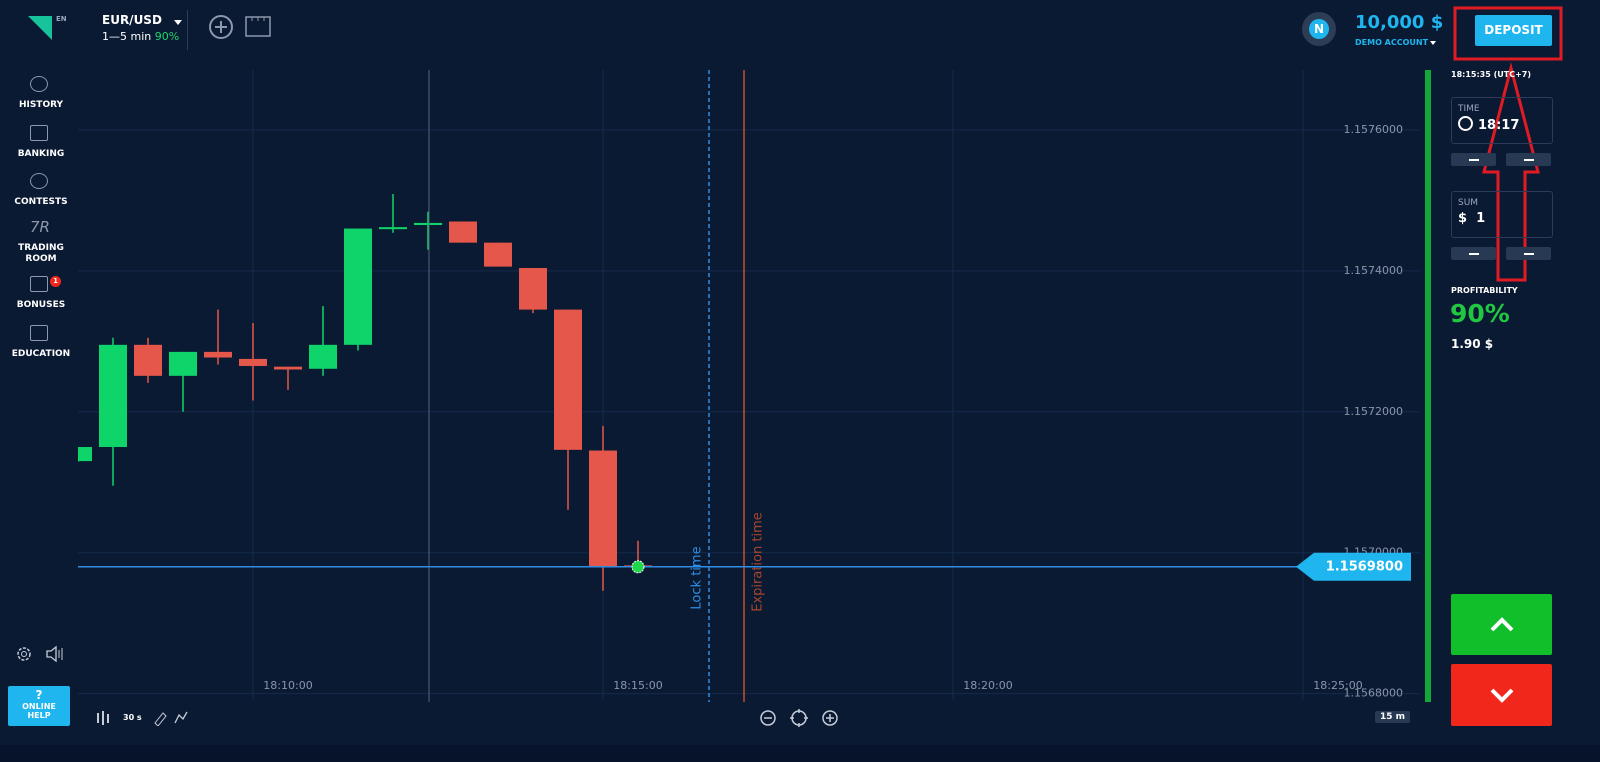 The height and width of the screenshot is (762, 1600). I want to click on help-button: ? ONLINE HELP, so click(39, 706).